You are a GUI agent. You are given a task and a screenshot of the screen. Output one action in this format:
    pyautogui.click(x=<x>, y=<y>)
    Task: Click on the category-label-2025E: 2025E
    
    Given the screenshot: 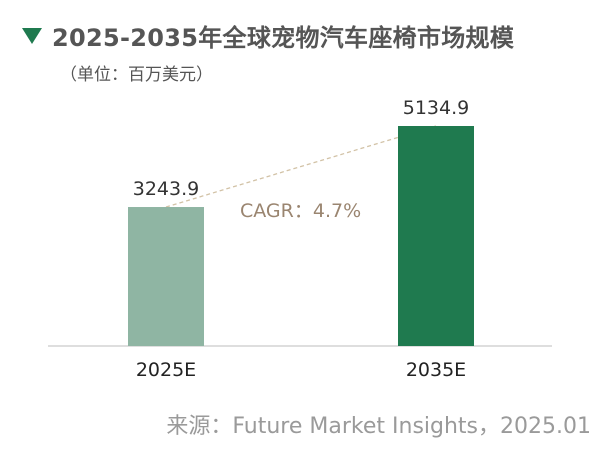 What is the action you would take?
    pyautogui.click(x=166, y=370)
    